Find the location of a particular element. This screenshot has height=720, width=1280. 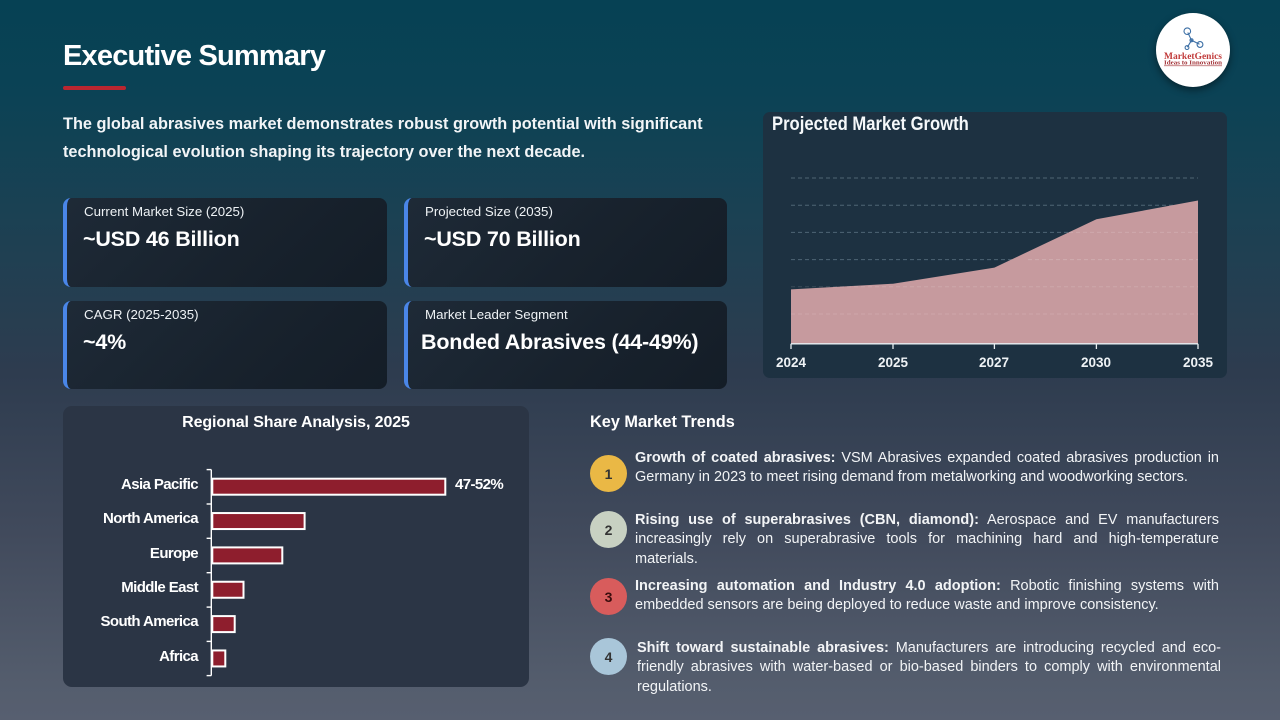

svg-text: MarketGenics is located at coordinates (1193, 56).